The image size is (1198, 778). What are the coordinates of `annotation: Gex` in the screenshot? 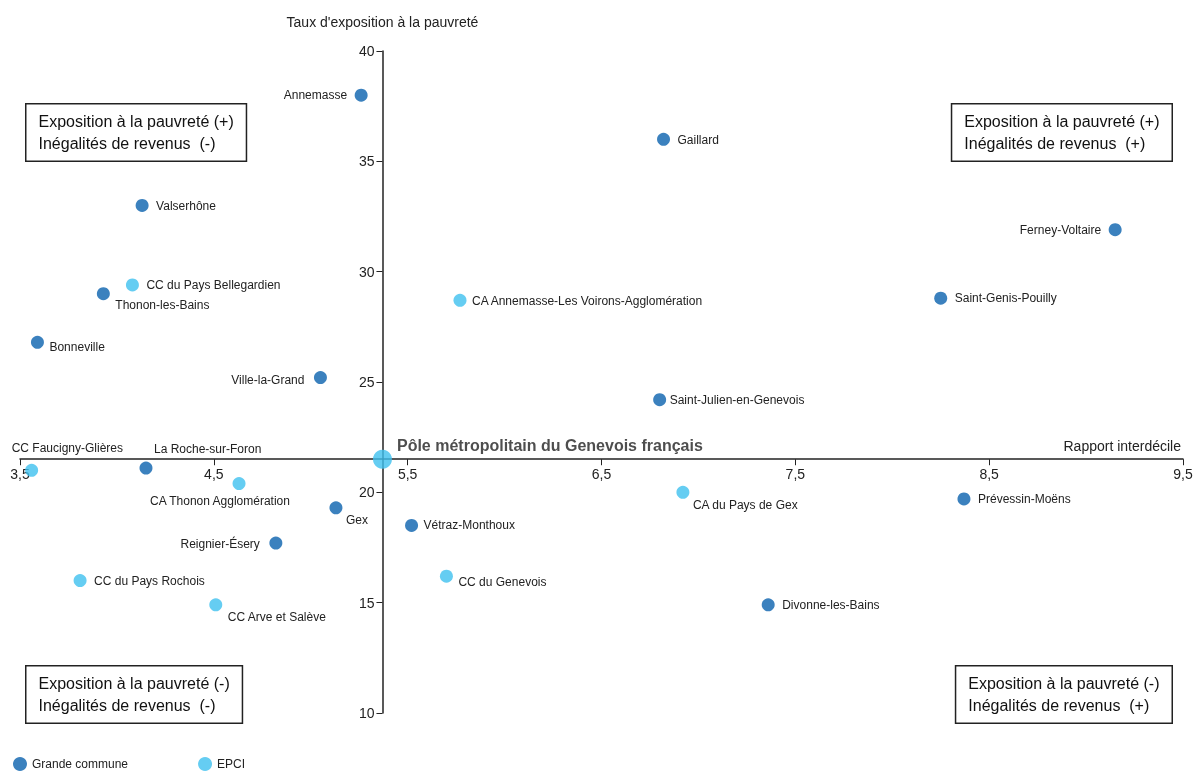 It's located at (356, 519).